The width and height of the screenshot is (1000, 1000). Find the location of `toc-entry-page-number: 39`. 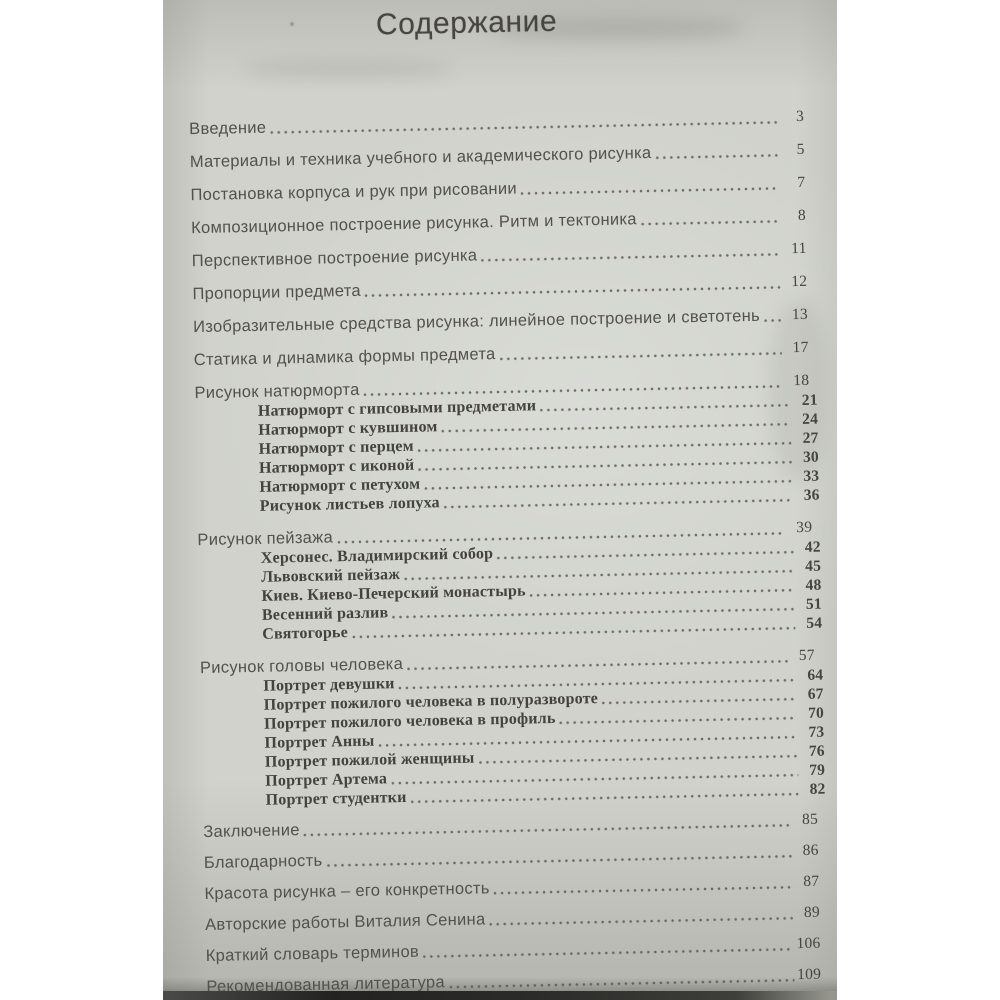

toc-entry-page-number: 39 is located at coordinates (804, 527).